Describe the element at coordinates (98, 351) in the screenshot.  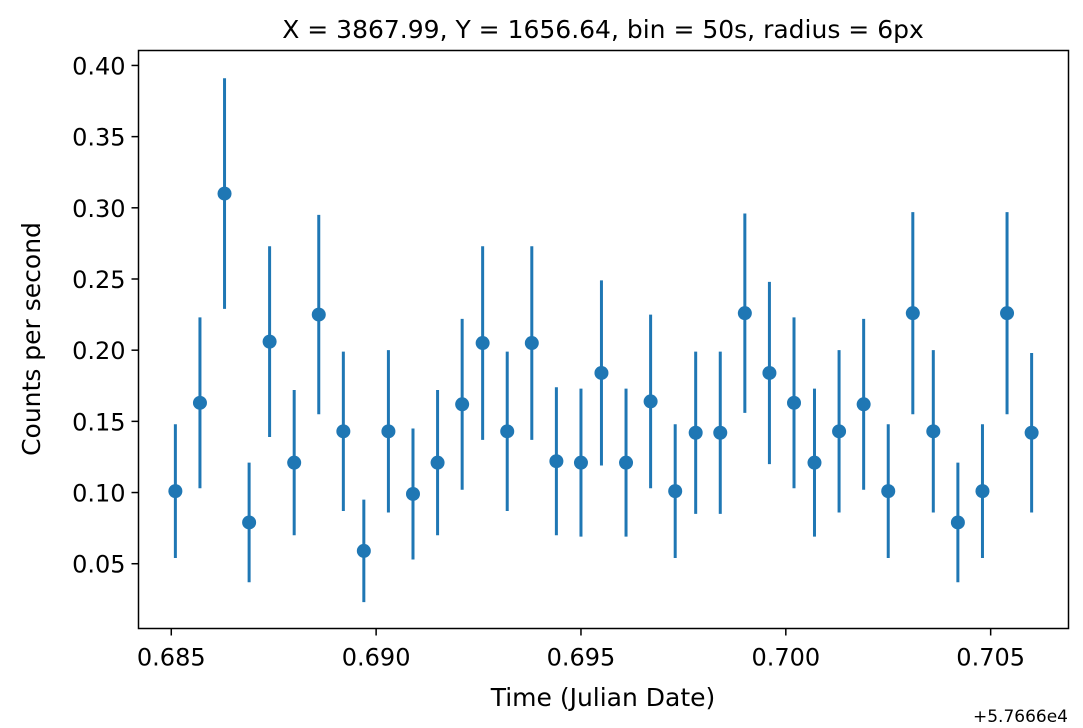
I see `y-tick-label: 0.20` at that location.